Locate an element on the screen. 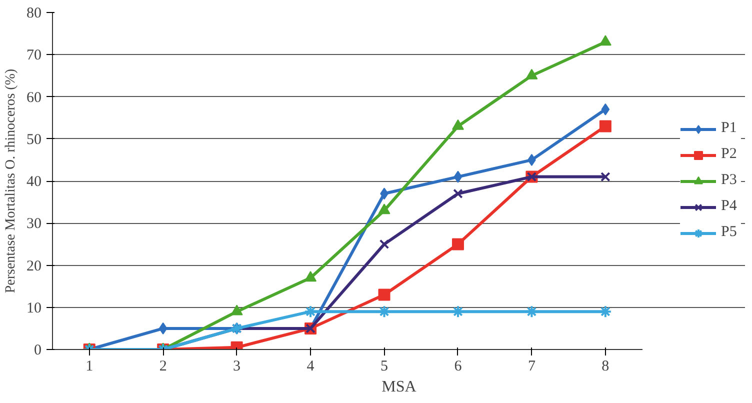  x-tick-label: 3 is located at coordinates (237, 366).